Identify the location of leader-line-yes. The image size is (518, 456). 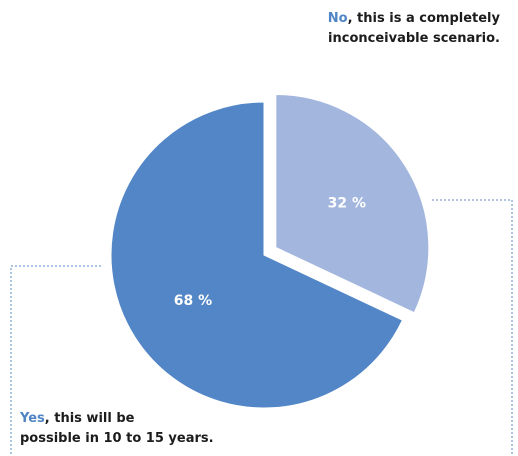
(55, 360).